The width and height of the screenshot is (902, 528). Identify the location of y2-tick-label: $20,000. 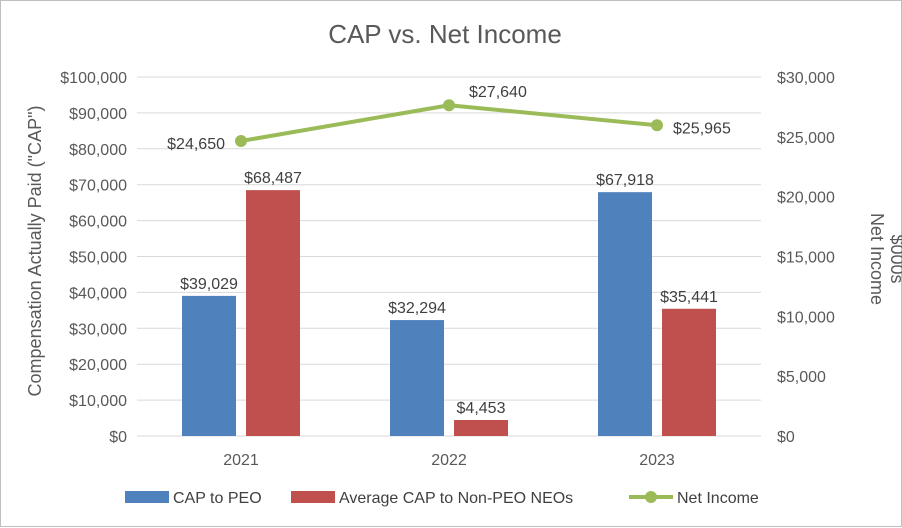
(806, 198).